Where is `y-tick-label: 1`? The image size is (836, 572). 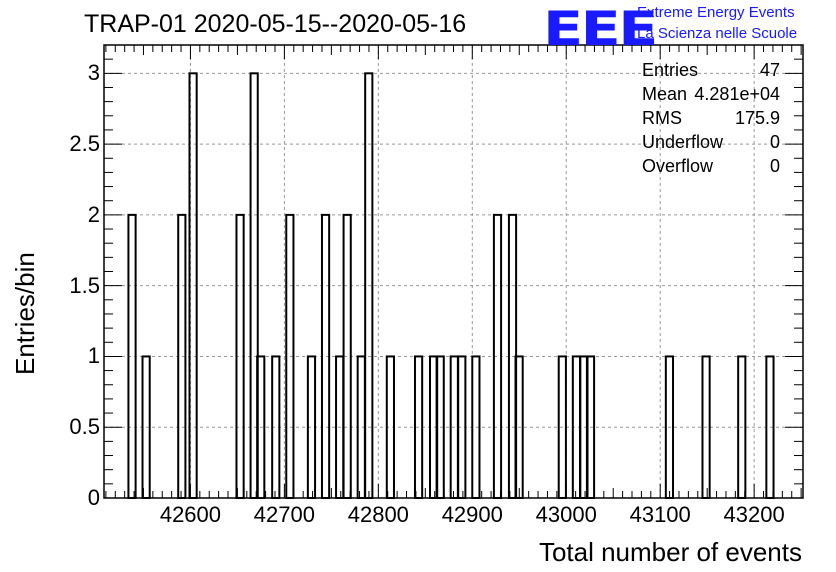 y-tick-label: 1 is located at coordinates (93, 356).